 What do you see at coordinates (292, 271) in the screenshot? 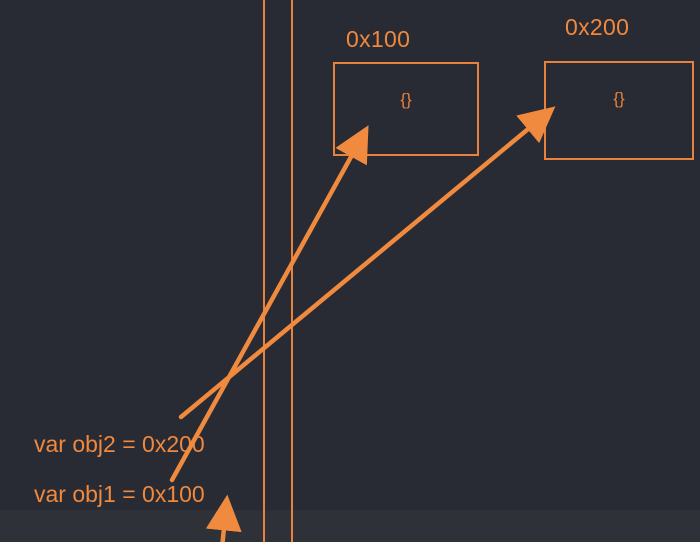
I see `heap-divider` at bounding box center [292, 271].